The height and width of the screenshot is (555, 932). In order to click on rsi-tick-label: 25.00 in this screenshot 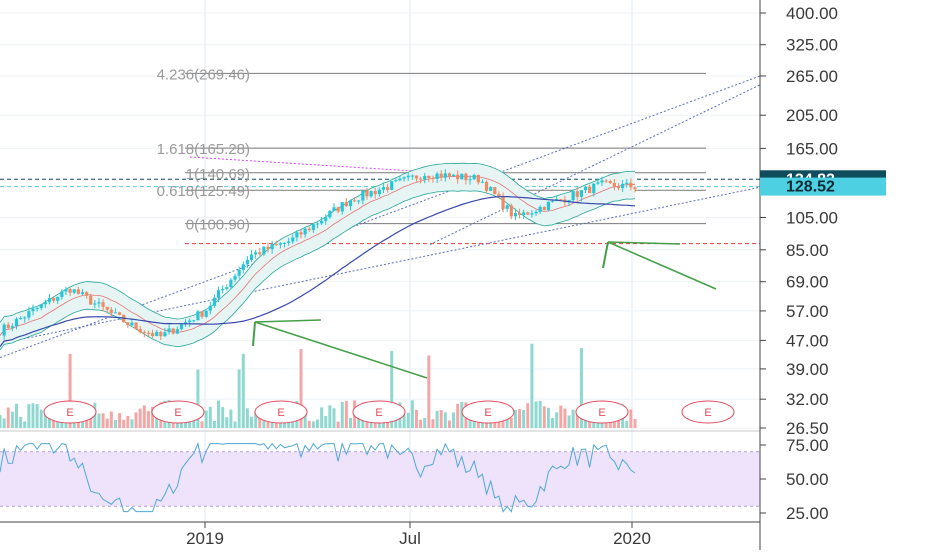, I will do `click(807, 513)`.